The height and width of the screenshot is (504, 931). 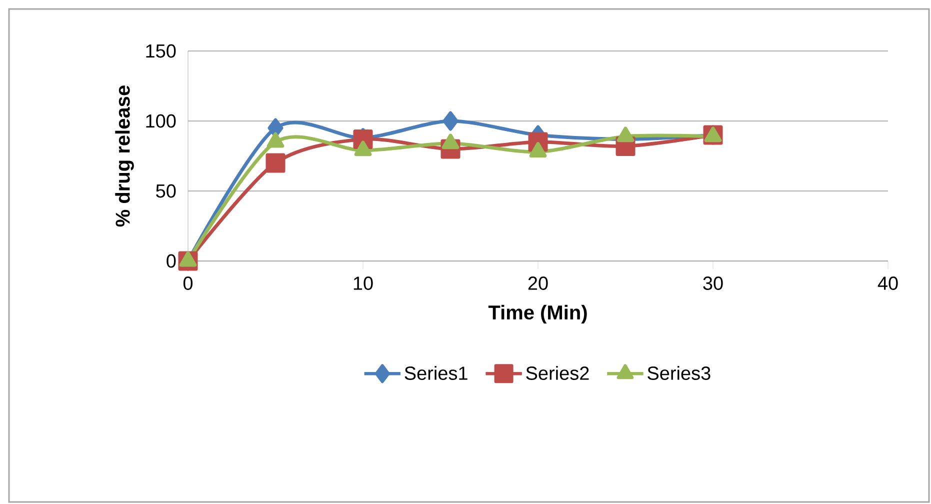 What do you see at coordinates (166, 191) in the screenshot?
I see `y-tick-label: 50` at bounding box center [166, 191].